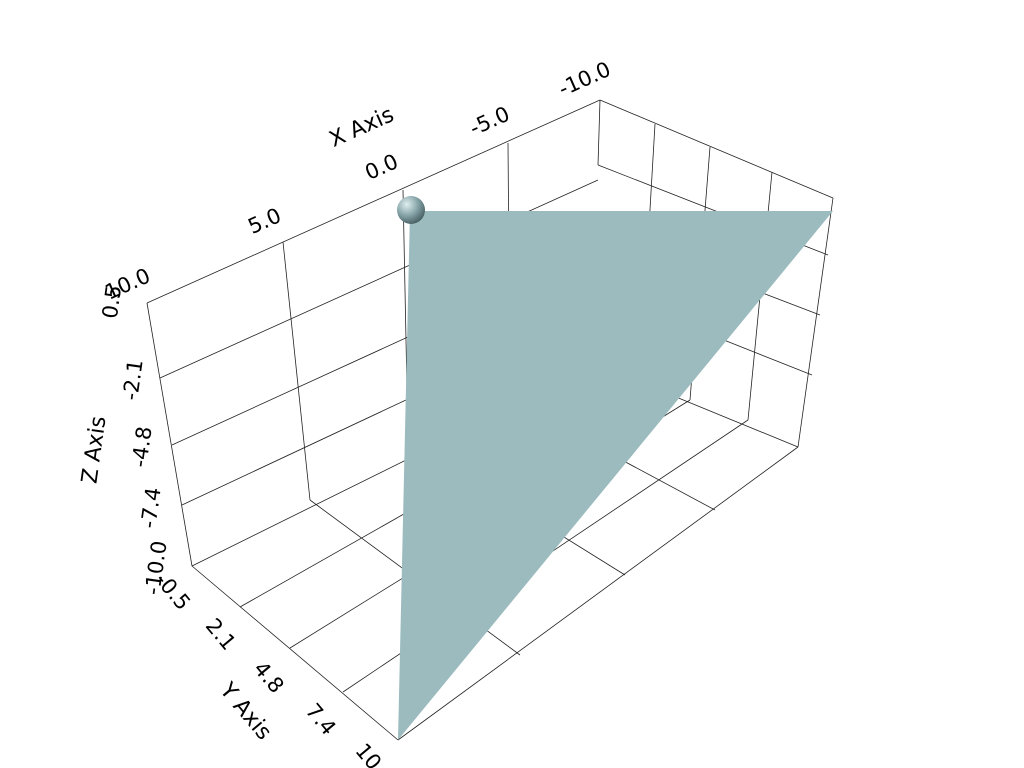 Image resolution: width=1024 pixels, height=768 pixels. Describe the element at coordinates (489, 121) in the screenshot. I see `tick-label: -5.0` at that location.